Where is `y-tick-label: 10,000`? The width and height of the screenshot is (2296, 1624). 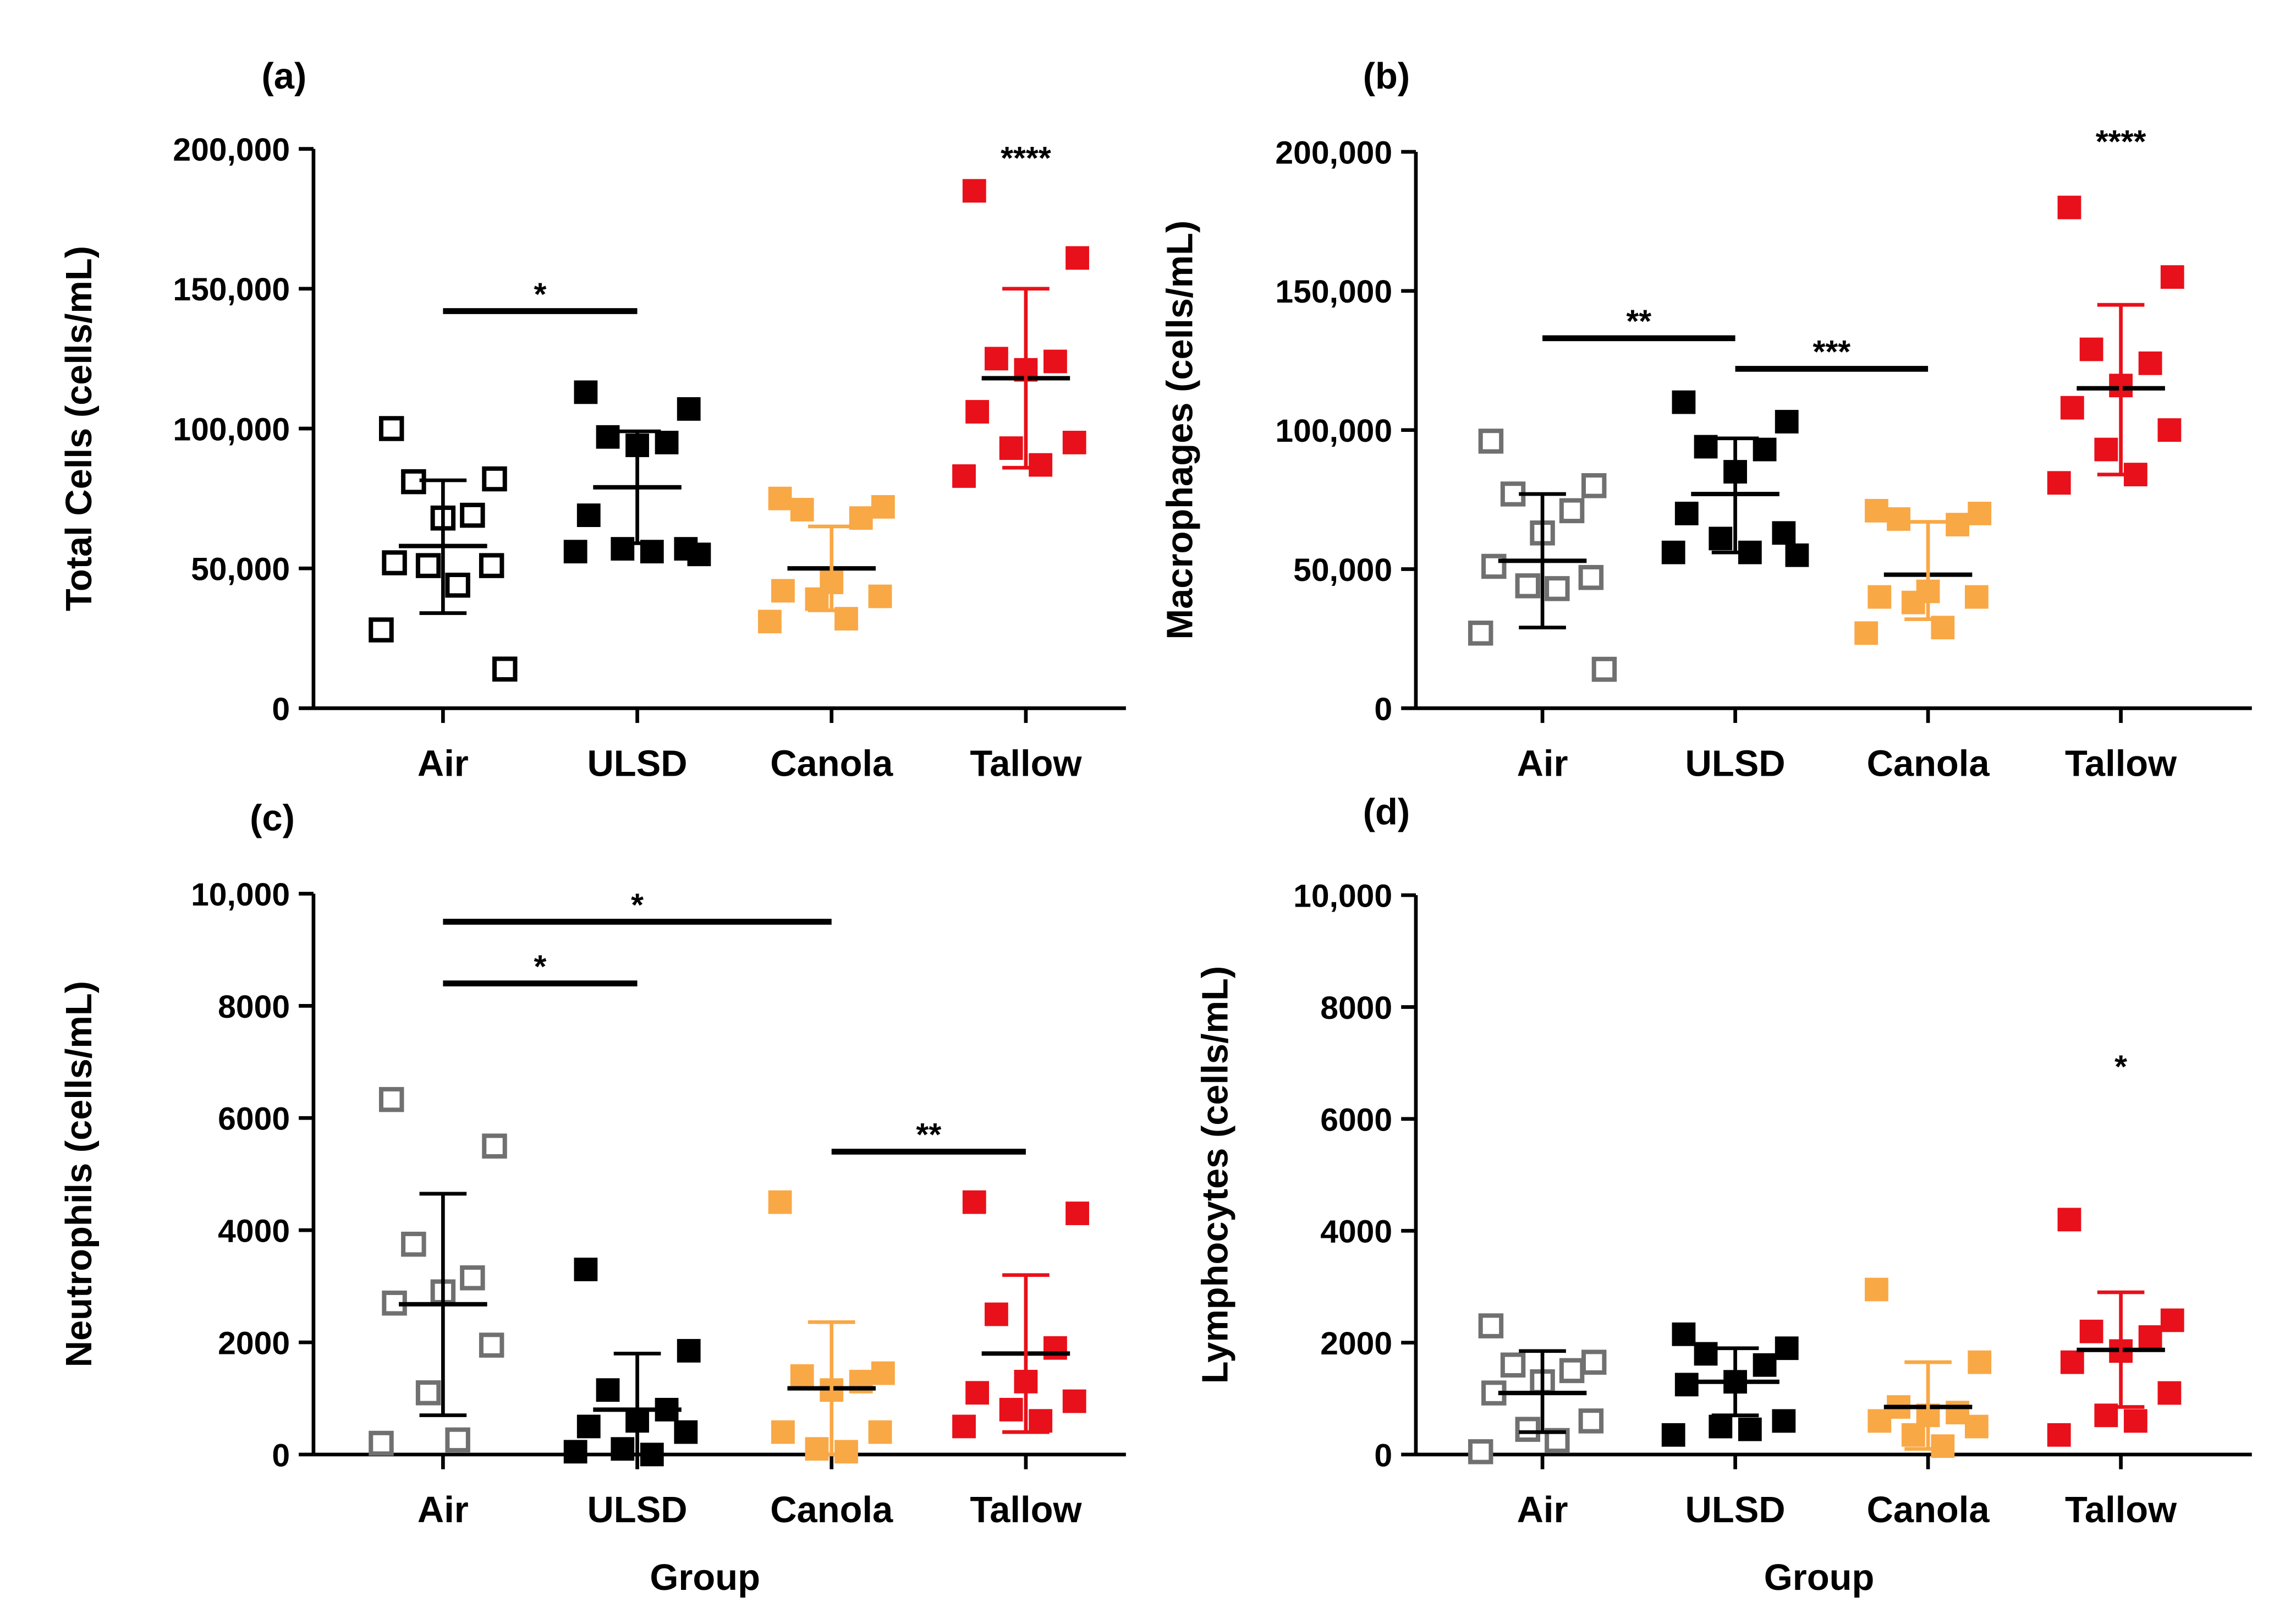
y-tick-label: 10,000 is located at coordinates (240, 895).